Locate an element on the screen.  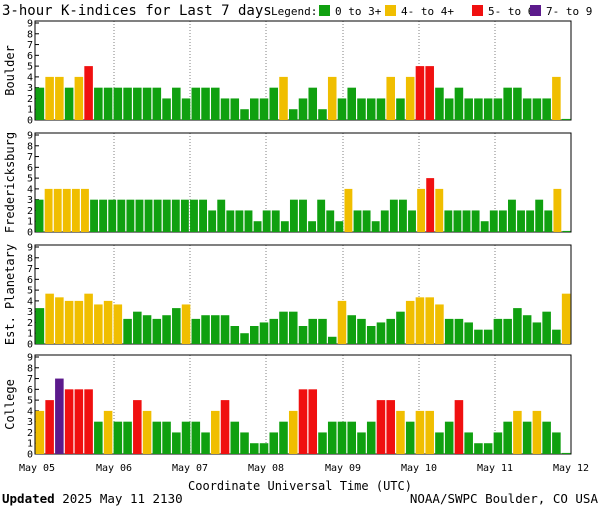
legend: 0 to 3+ 4- to 4+ 5- to 6+ 7- to 9 is located at coordinates (455, 11).